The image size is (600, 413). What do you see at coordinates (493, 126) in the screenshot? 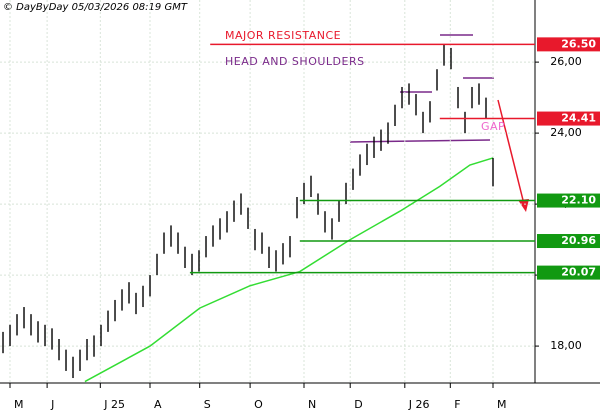
I see `annotation: GAP` at bounding box center [493, 126].